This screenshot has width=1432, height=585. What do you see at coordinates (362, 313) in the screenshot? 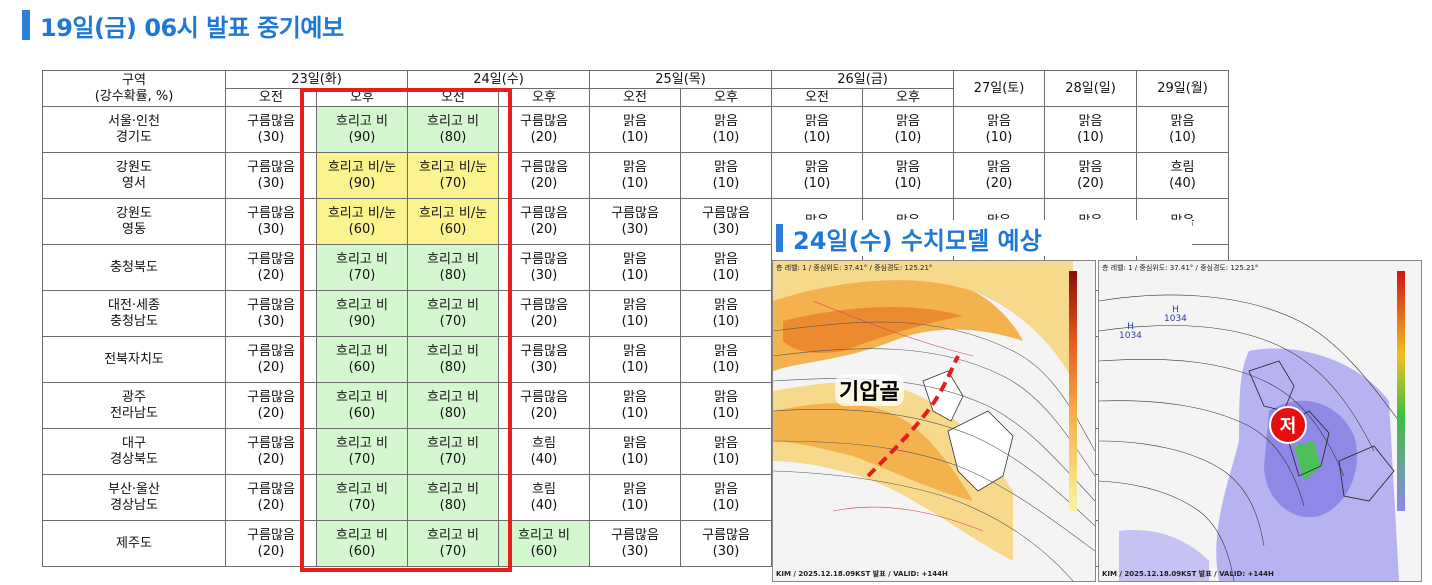
I see `forecast-cell: 흐리고 비 (90)` at bounding box center [362, 313].